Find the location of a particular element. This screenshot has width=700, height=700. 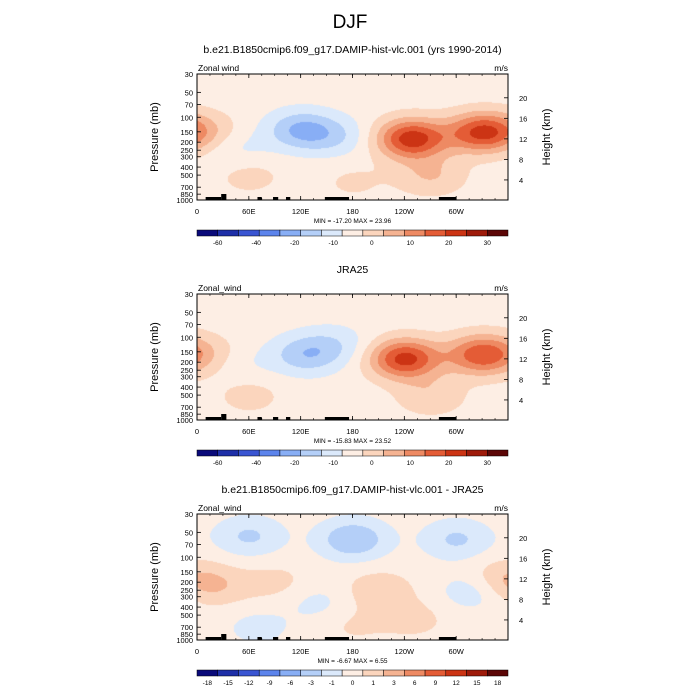

colorbar-label: 6 is located at coordinates (415, 683).